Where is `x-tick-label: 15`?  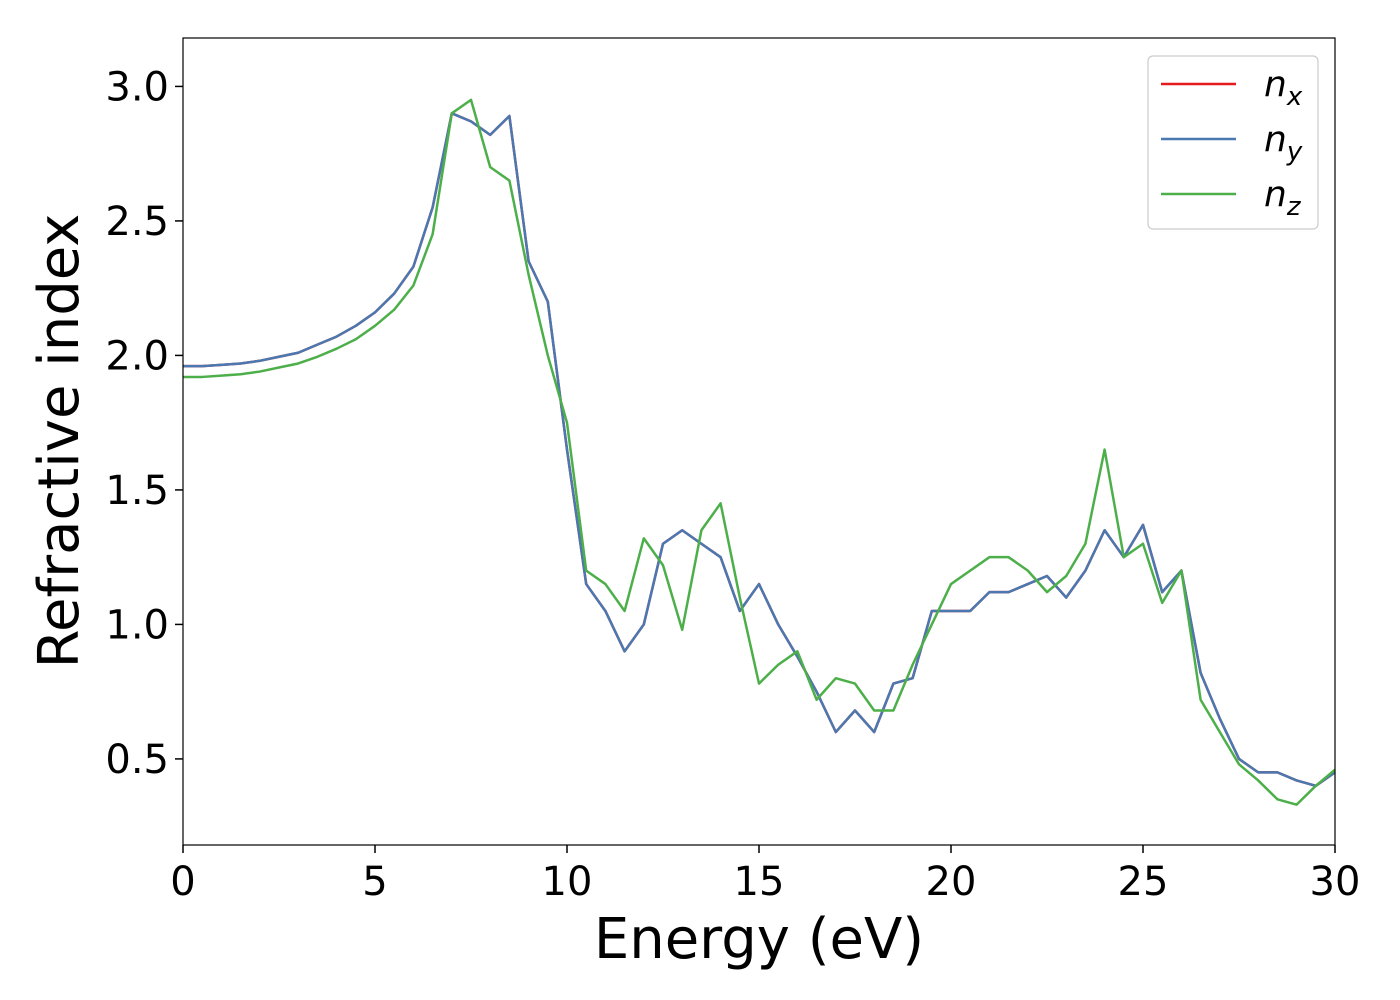
x-tick-label: 15 is located at coordinates (759, 882).